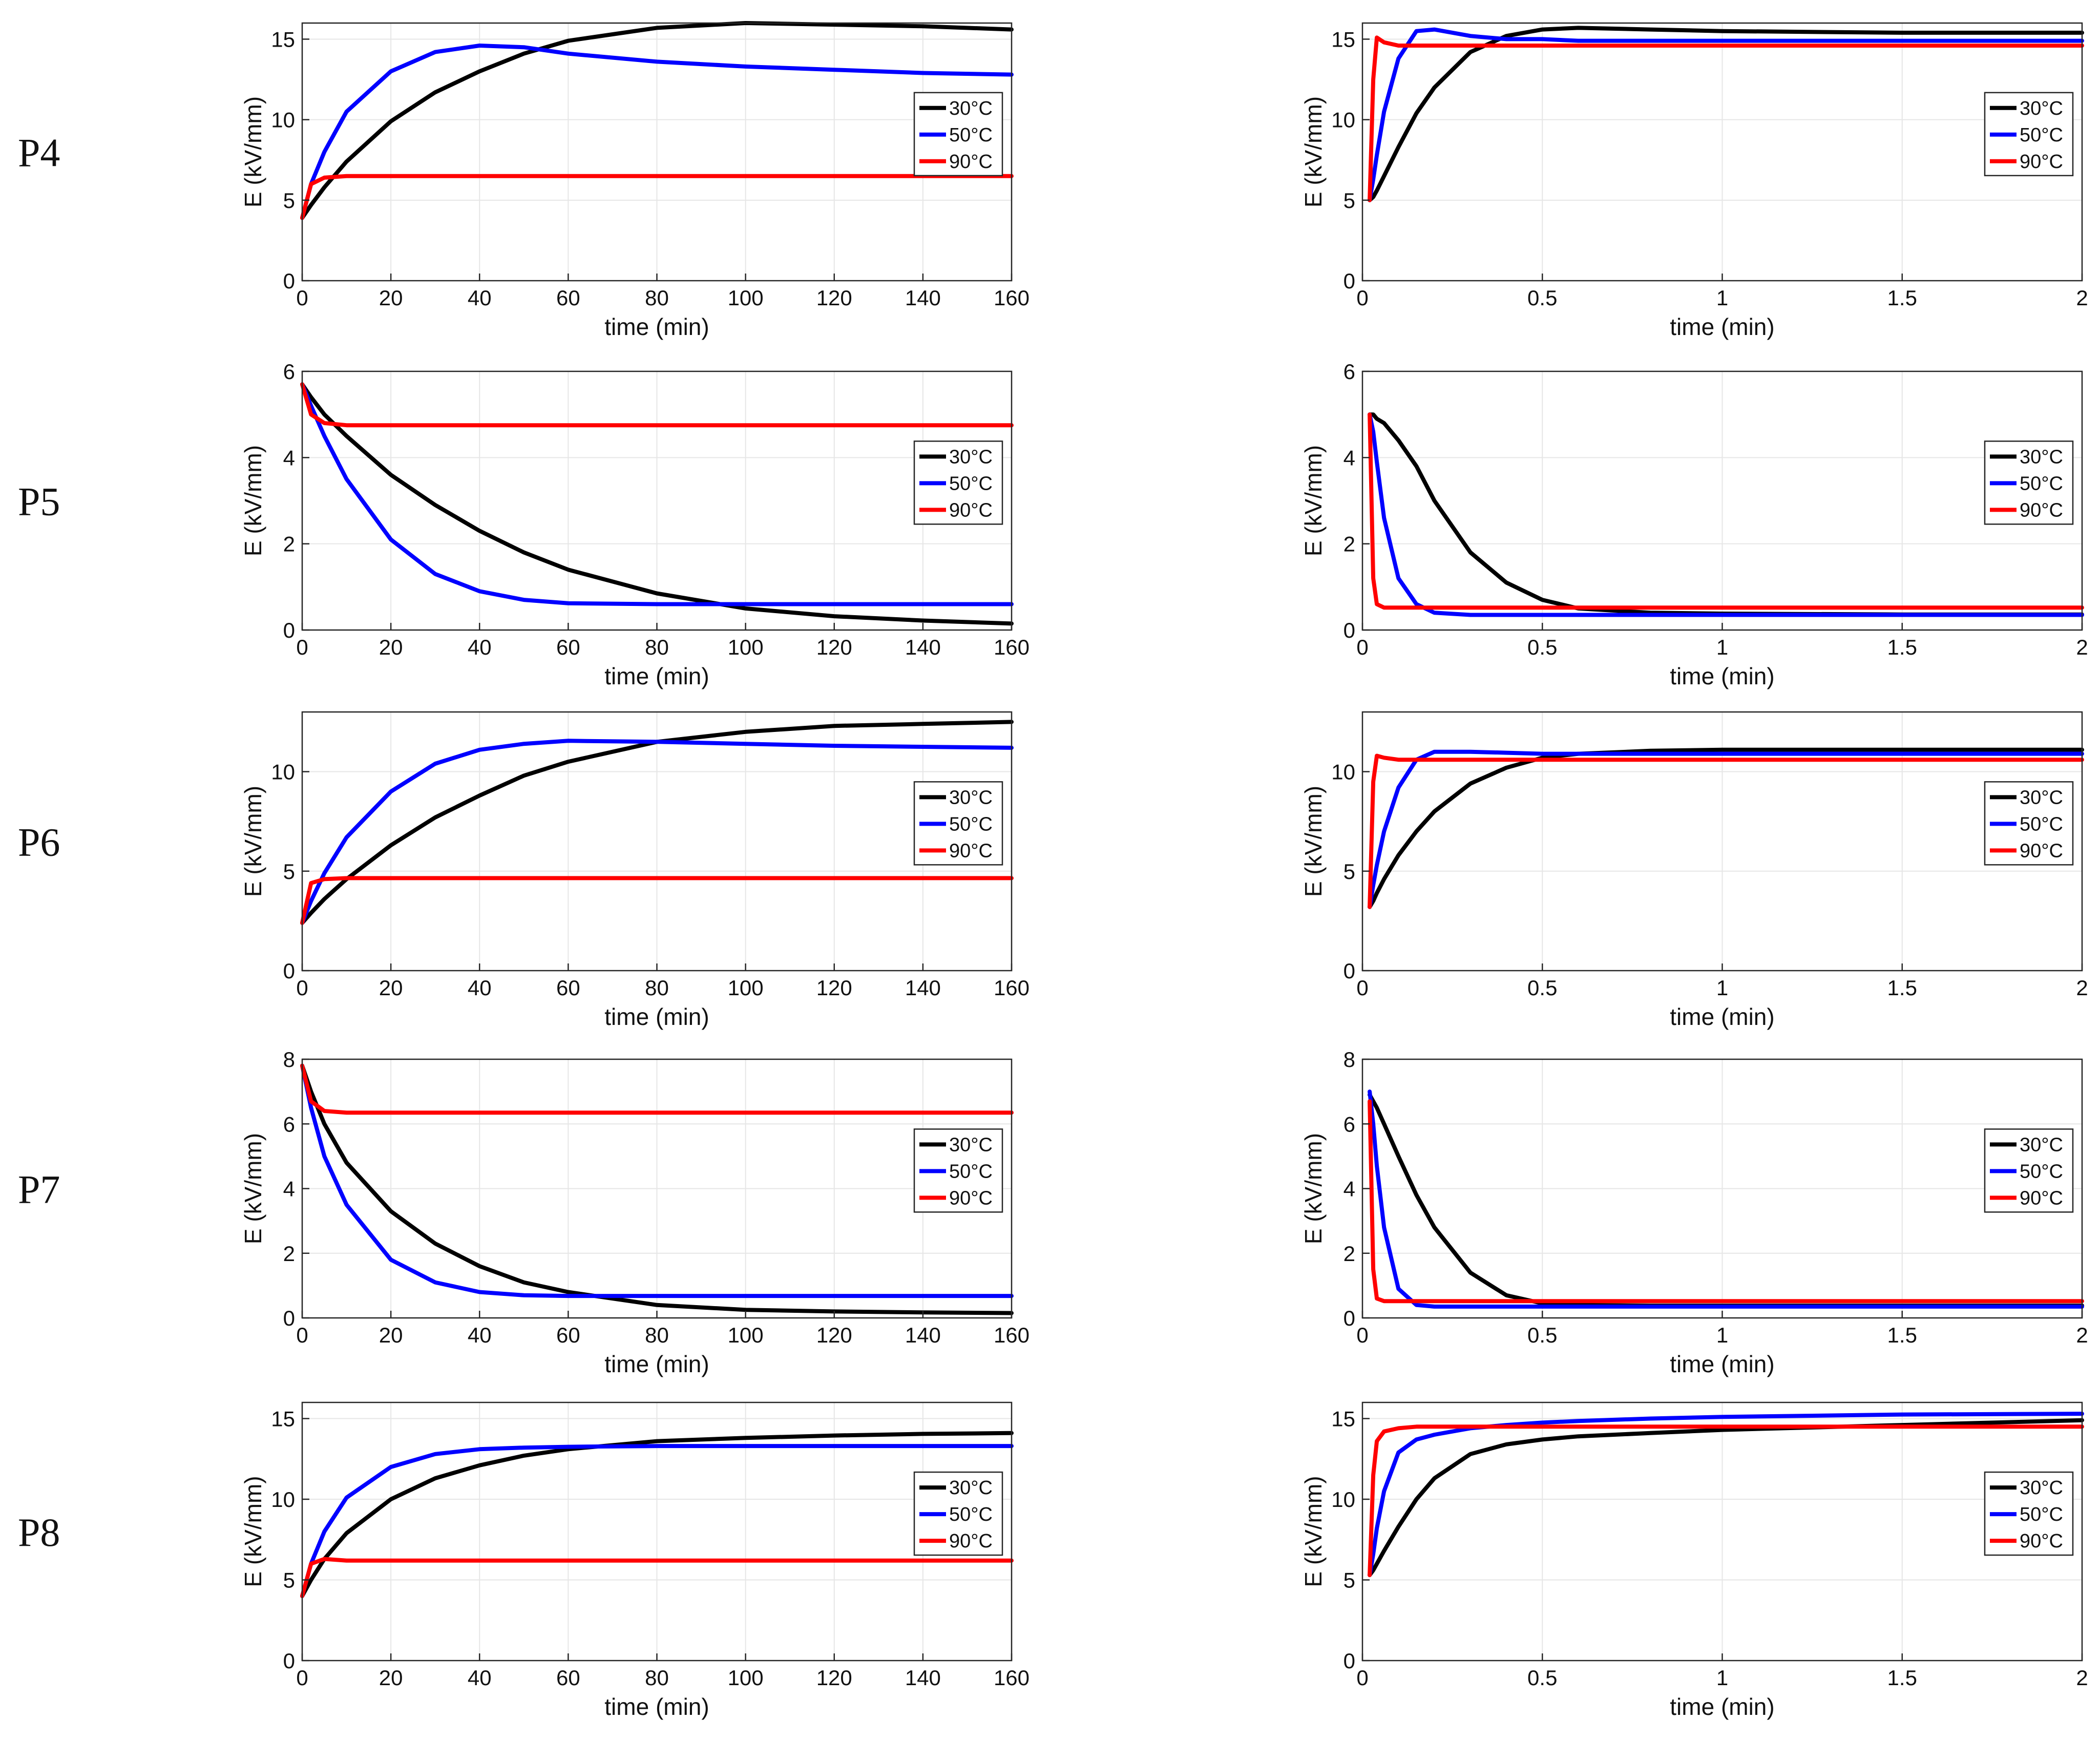 This screenshot has height=1741, width=2100. I want to click on row-label-P7: P7, so click(39, 1189).